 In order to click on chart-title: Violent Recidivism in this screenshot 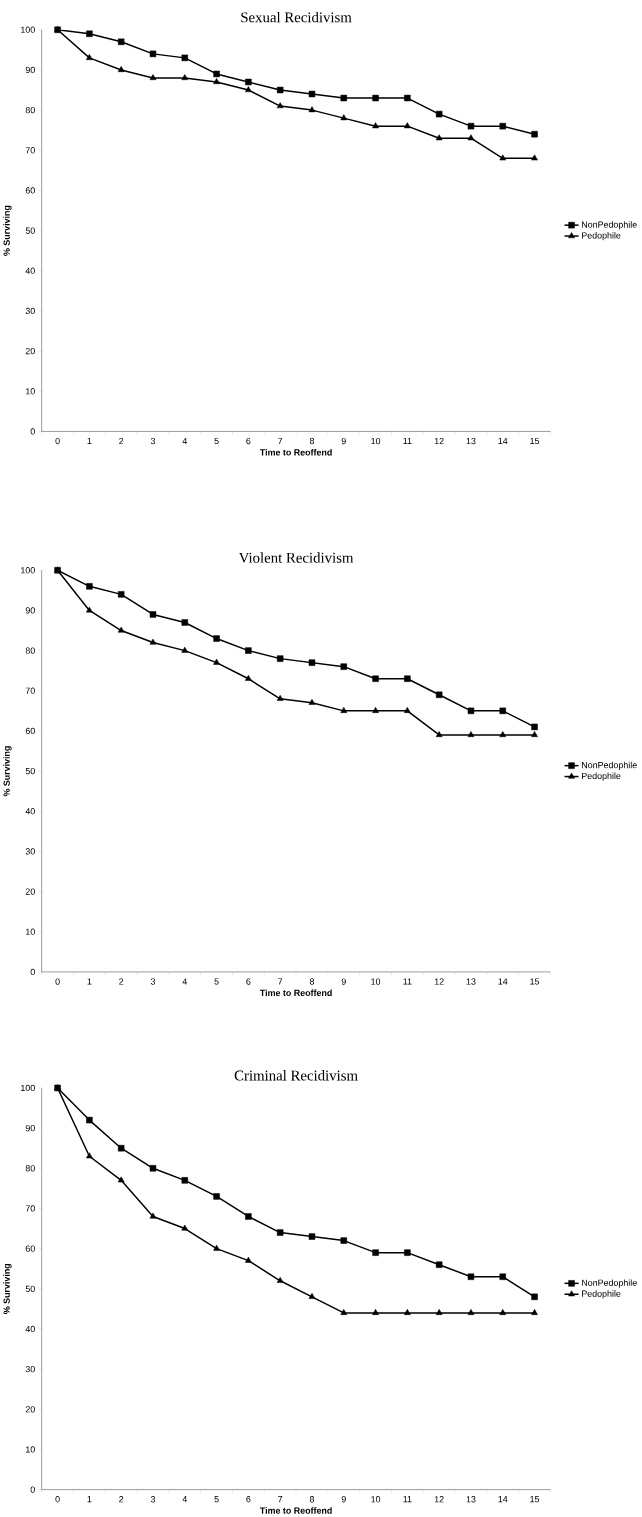, I will do `click(296, 557)`.